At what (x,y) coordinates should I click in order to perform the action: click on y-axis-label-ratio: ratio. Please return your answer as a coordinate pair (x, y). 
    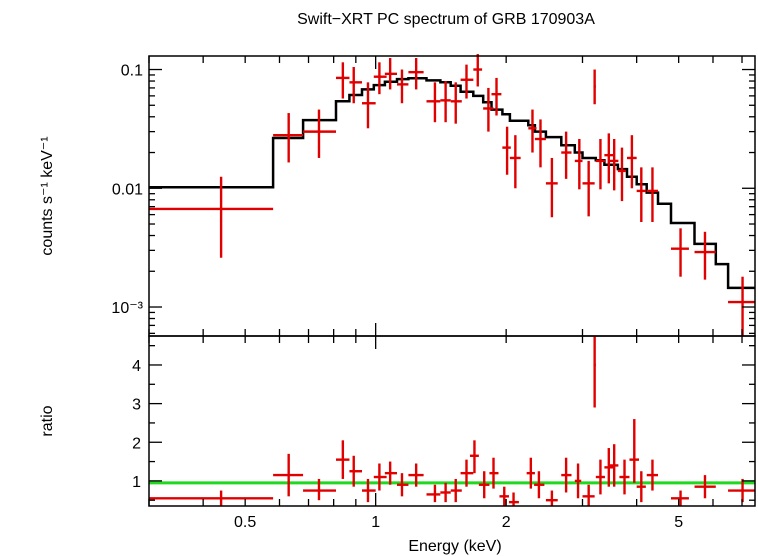
    Looking at the image, I should click on (47, 420).